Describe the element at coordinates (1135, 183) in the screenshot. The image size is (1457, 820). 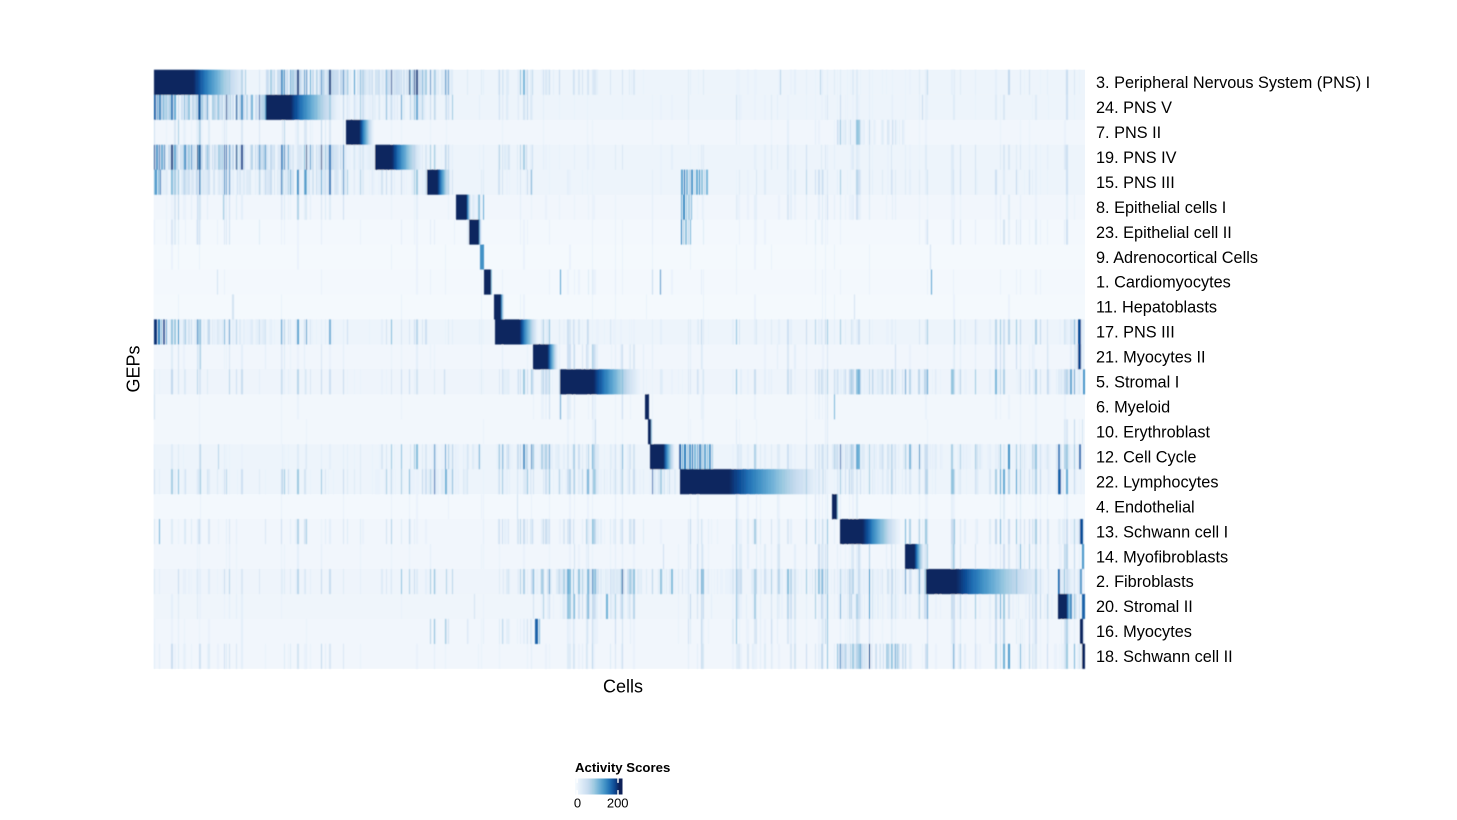
I see `svg-text: 15. PNS III` at that location.